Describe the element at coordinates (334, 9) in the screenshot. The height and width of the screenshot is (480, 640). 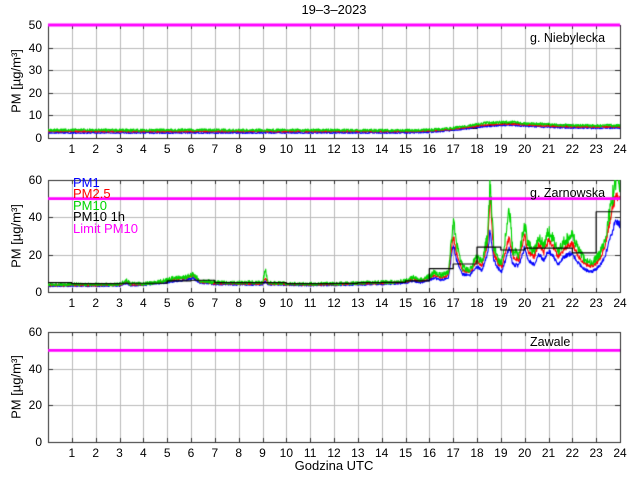
I see `figure-title-date: 19–3–2023` at that location.